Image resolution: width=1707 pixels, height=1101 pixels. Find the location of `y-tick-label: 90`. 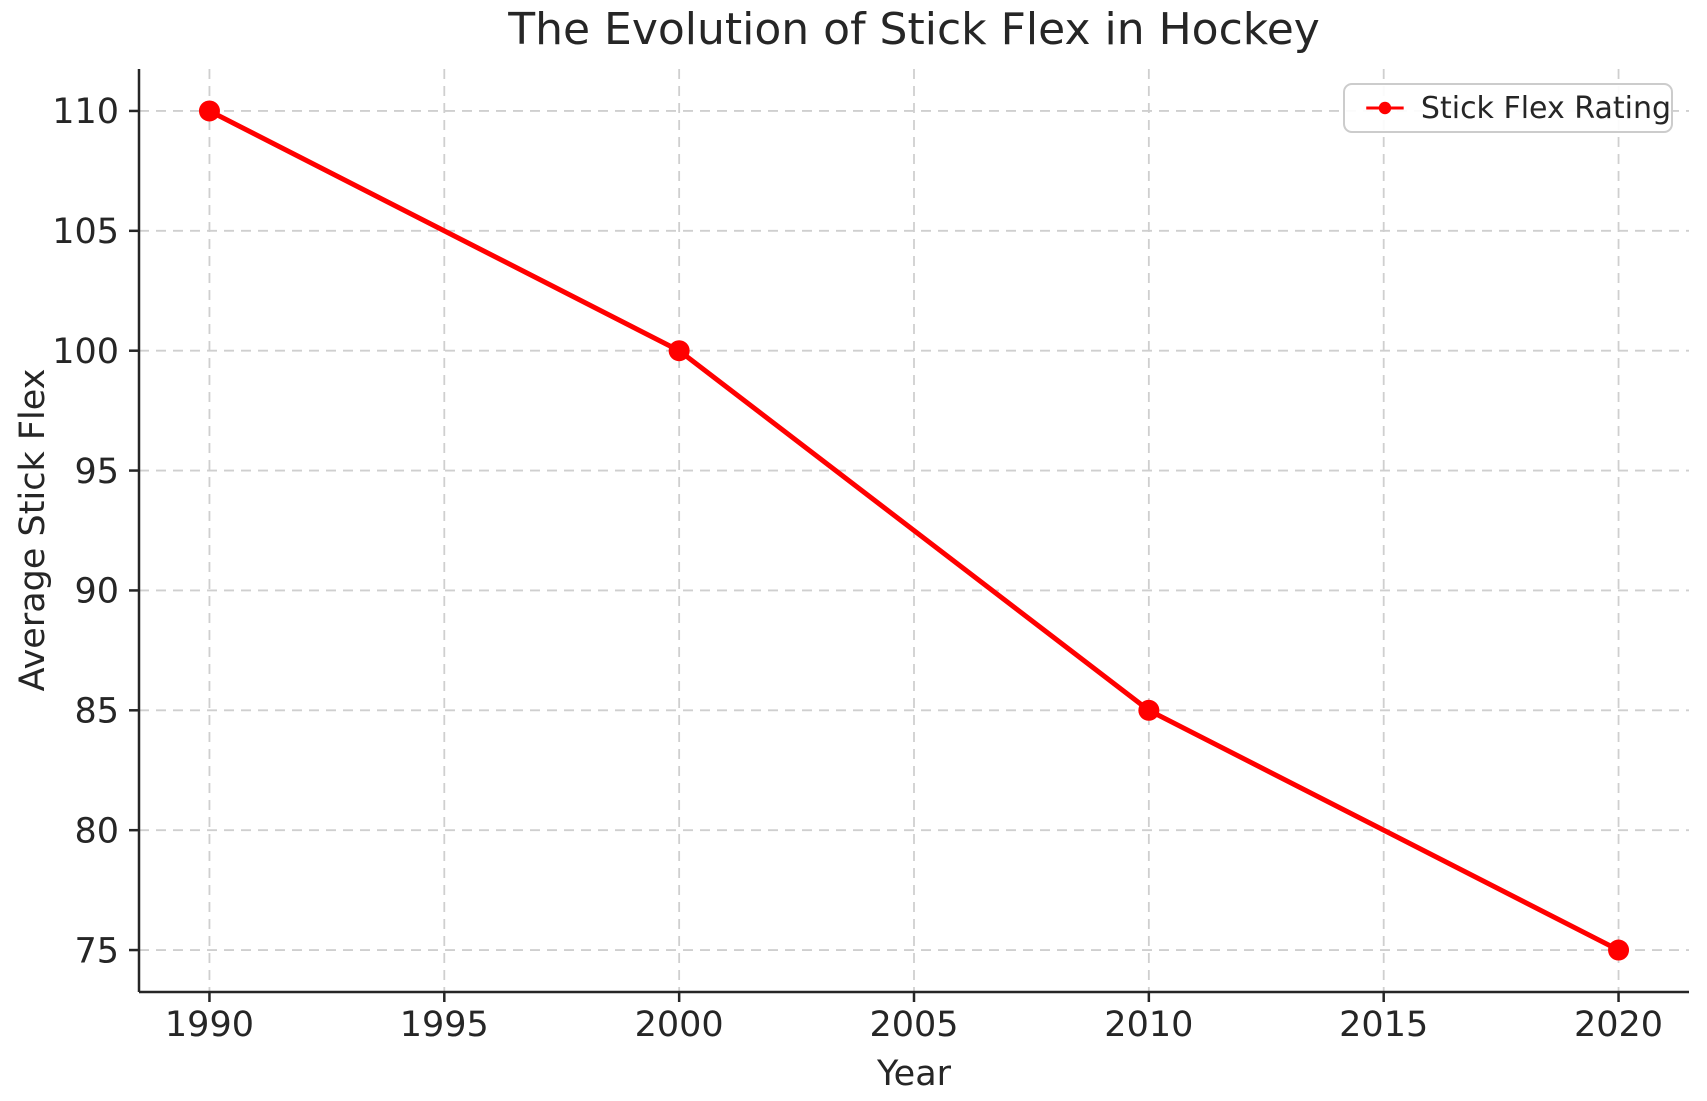

y-tick-label: 90 is located at coordinates (96, 592).